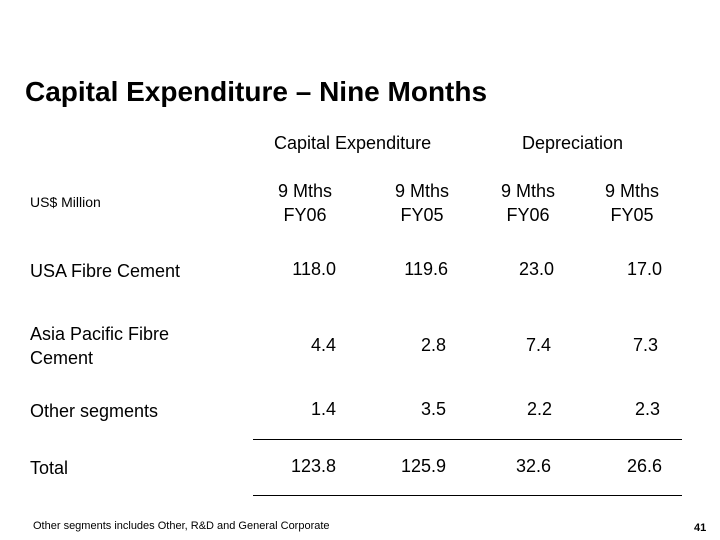 This screenshot has height=540, width=720. Describe the element at coordinates (62, 358) in the screenshot. I see `row-label-line: Cement` at that location.